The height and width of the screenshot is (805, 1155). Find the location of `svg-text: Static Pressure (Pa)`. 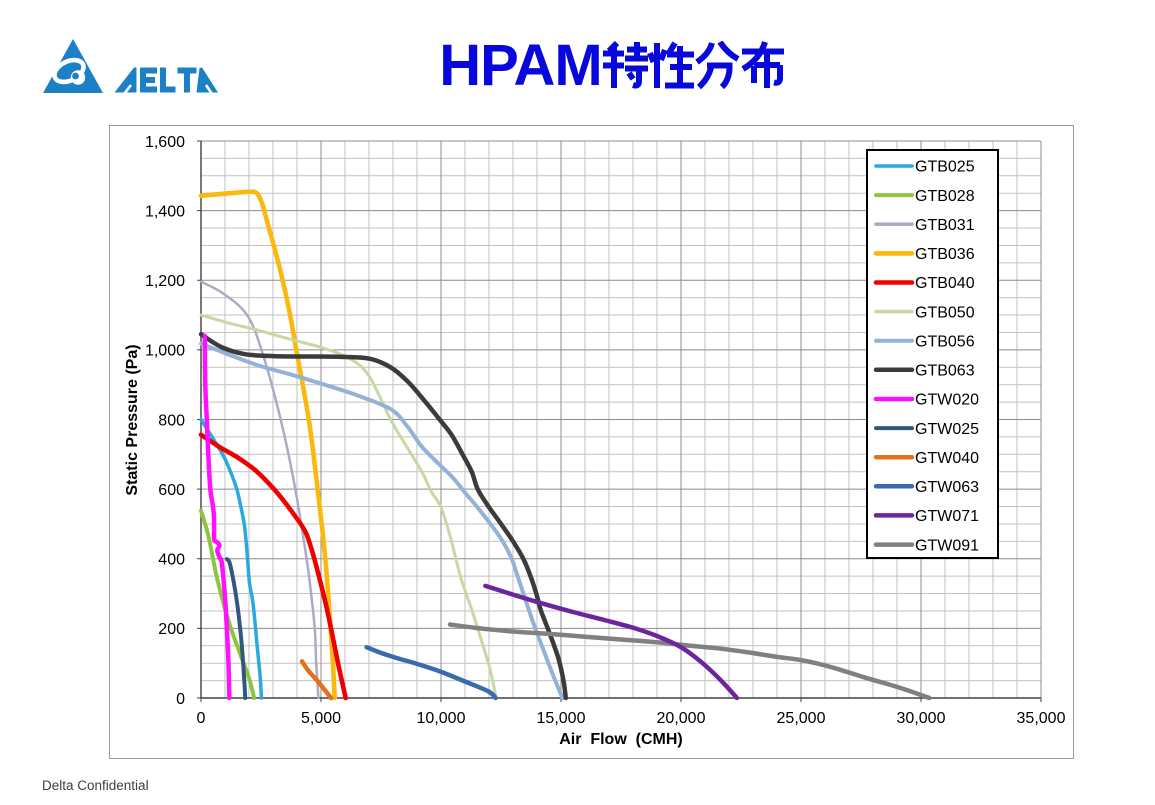

svg-text: Static Pressure (Pa) is located at coordinates (132, 419).